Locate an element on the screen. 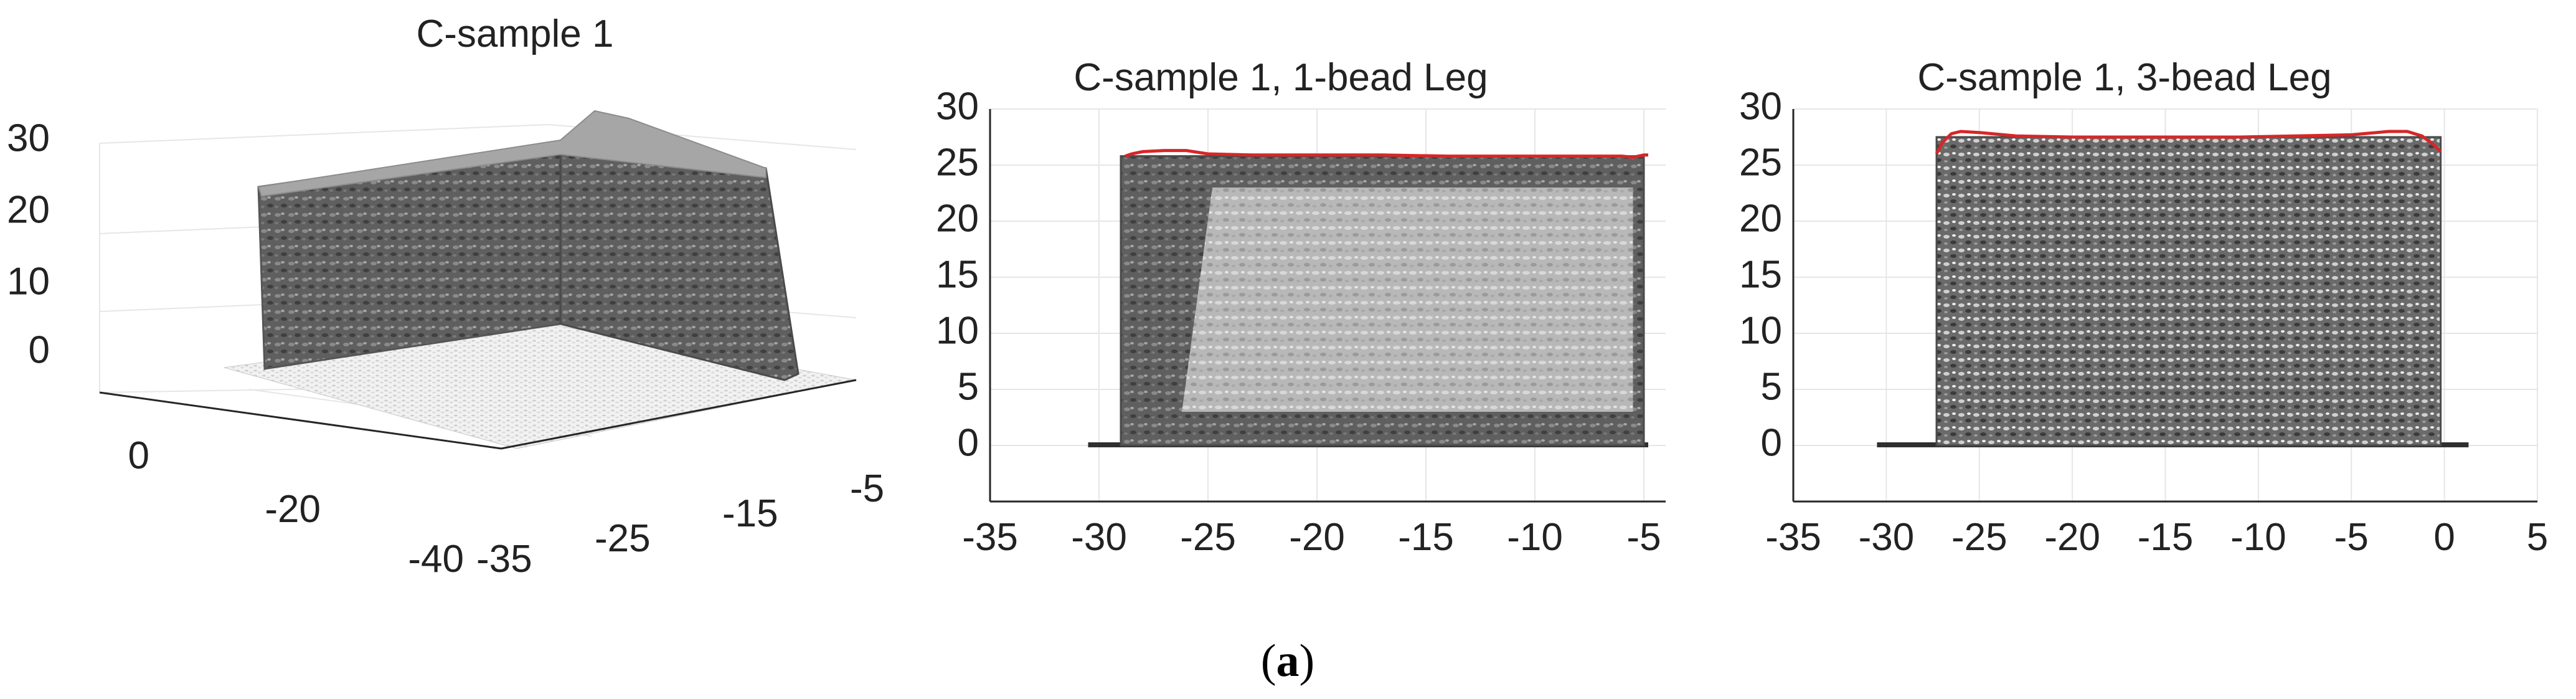  panel-3d-y-tick: -20 is located at coordinates (293, 510).